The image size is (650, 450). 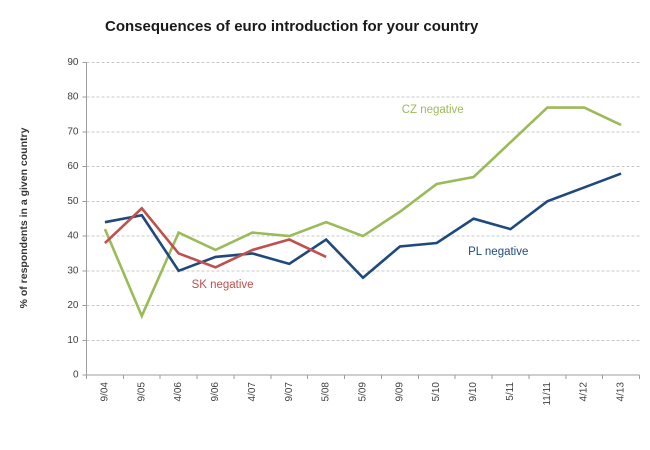 I want to click on y-axis-tick-label: 50, so click(x=73, y=201).